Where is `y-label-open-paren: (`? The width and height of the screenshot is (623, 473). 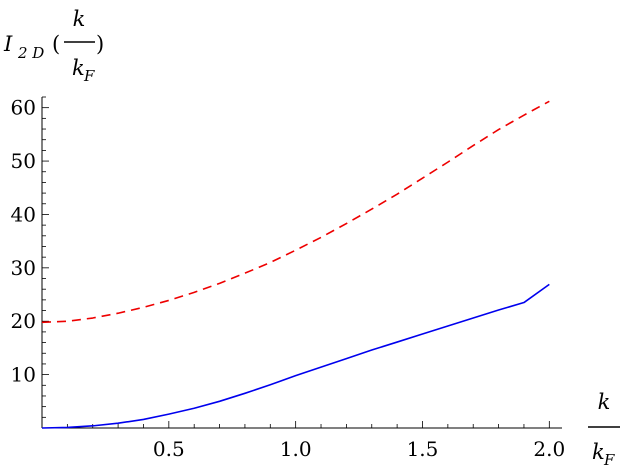 y-label-open-paren: ( is located at coordinates (56, 44).